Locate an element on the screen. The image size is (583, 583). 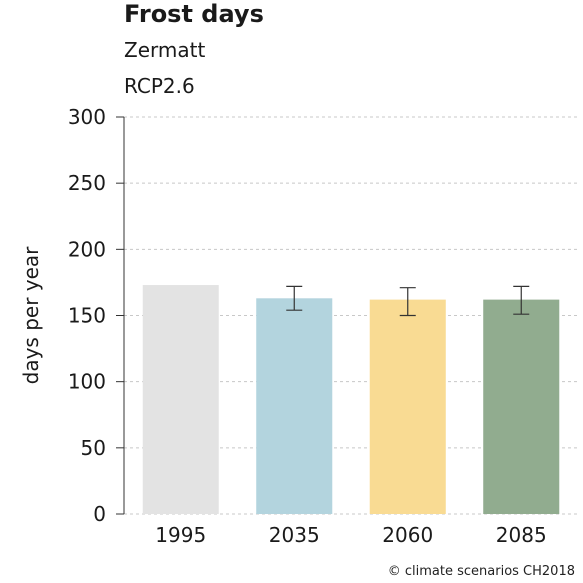
y-tick-label: 50 is located at coordinates (93, 448).